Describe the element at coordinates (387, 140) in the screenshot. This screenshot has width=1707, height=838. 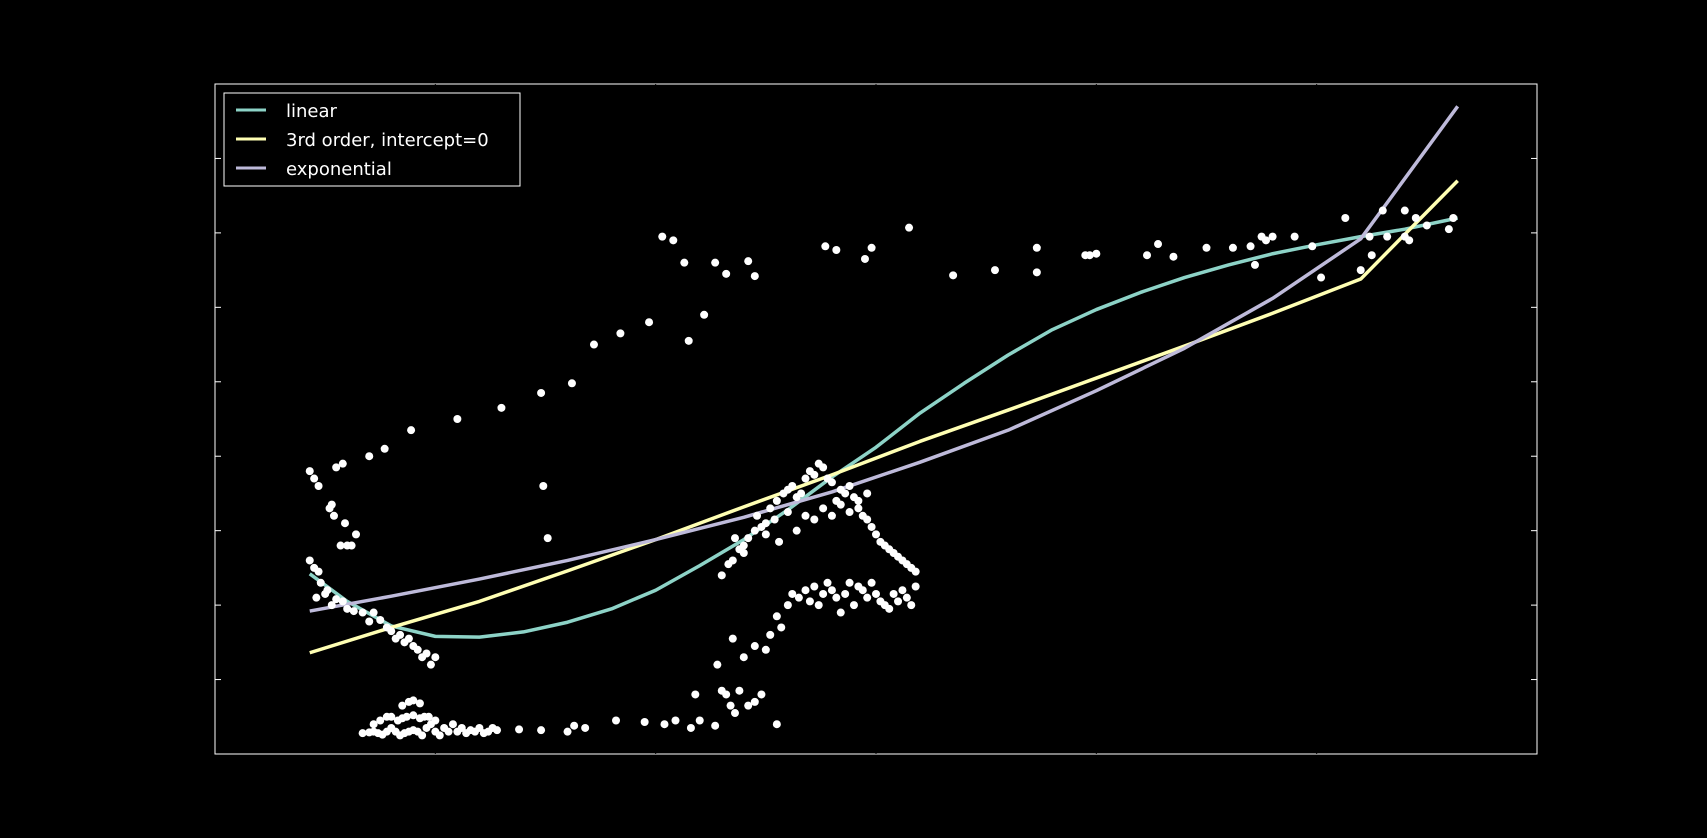
I see `legend-label-cubic: 3rd order, intercept=0` at that location.